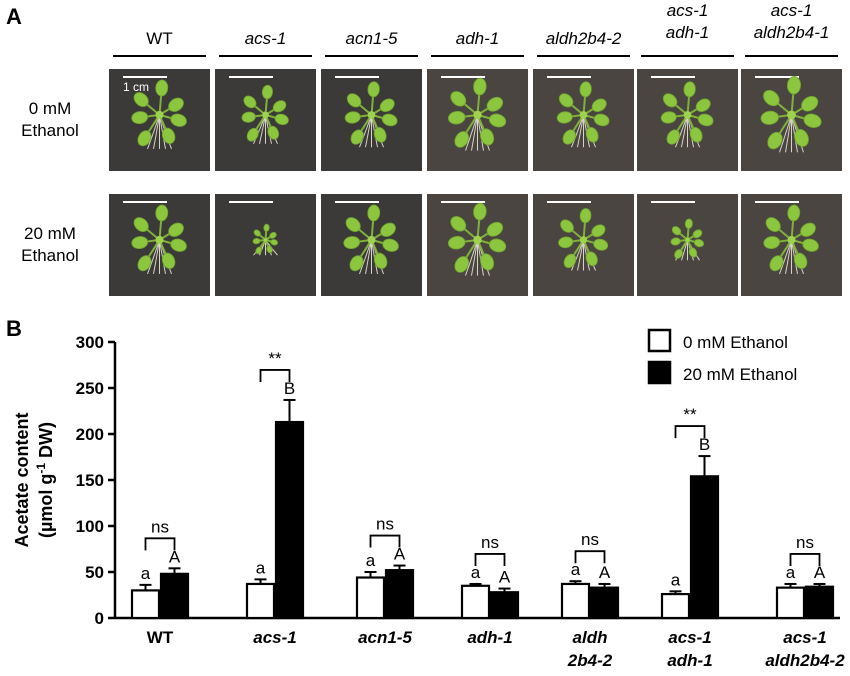 This screenshot has height=676, width=850. I want to click on sig-label-4: ns, so click(590, 539).